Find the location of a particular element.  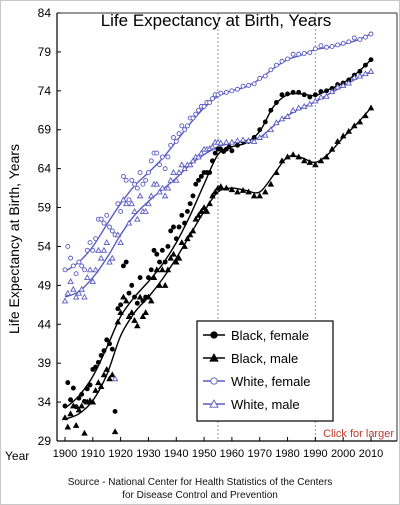

point-black-male-1990 is located at coordinates (315, 164).